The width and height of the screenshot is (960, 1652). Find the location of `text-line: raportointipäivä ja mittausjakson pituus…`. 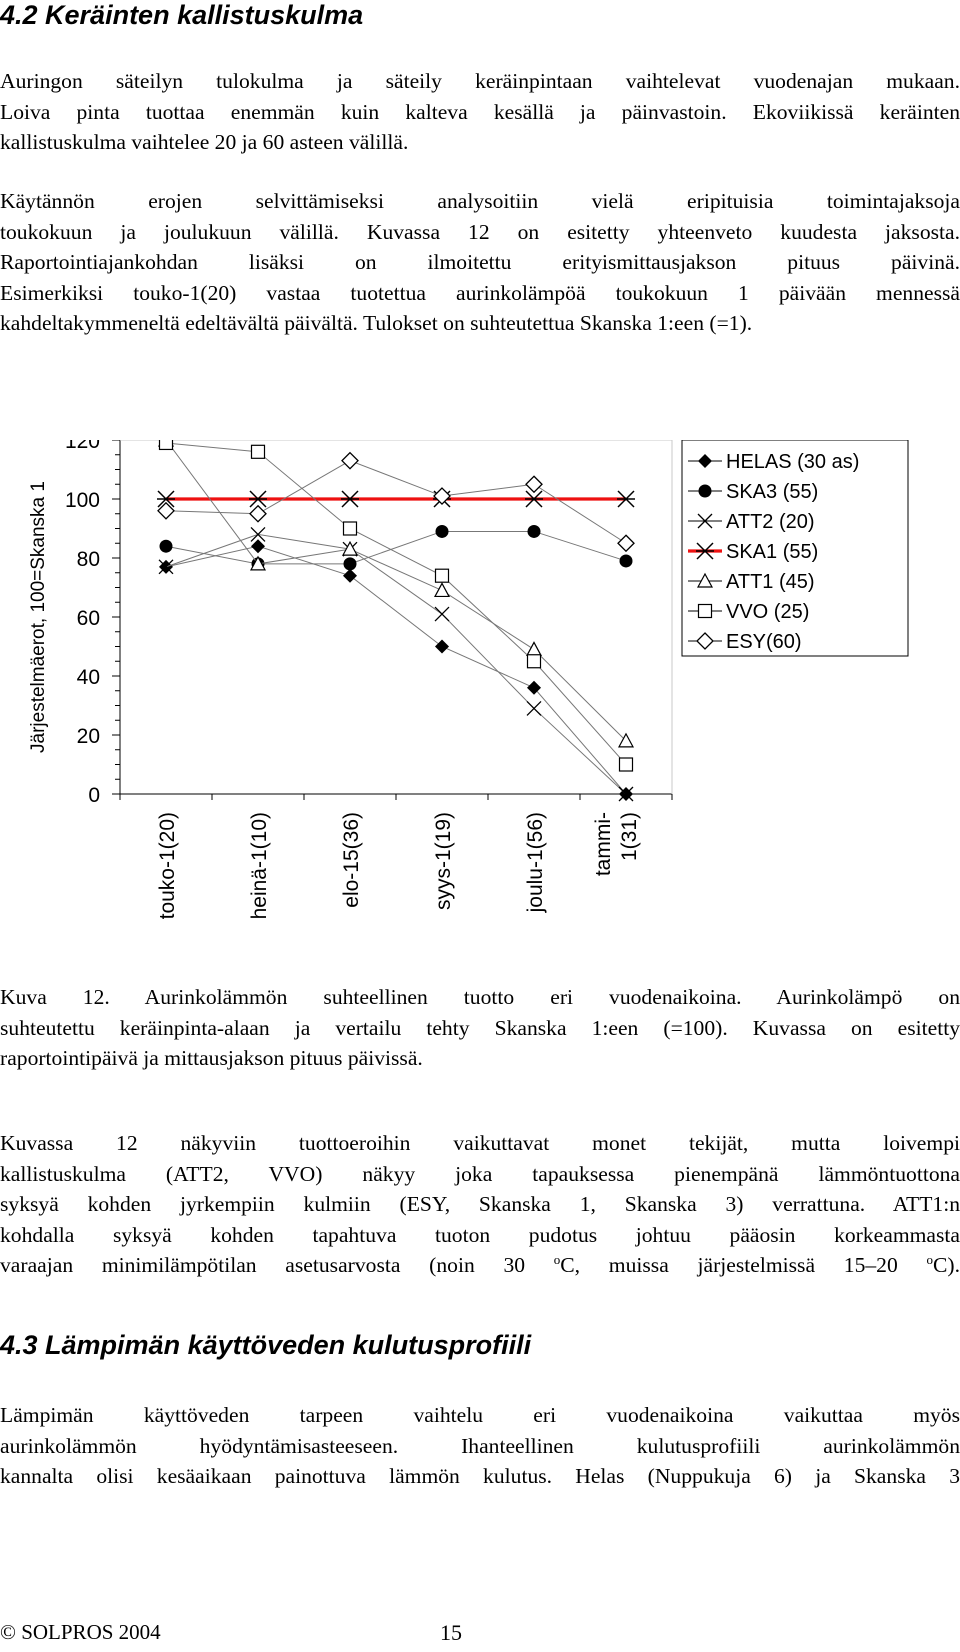

text-line: raportointipäivä ja mittausjakson pituus… is located at coordinates (211, 1058).